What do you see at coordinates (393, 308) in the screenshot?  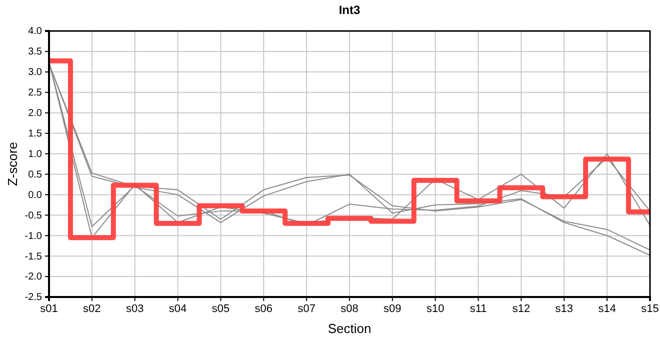 I see `x-tick-label: s09` at bounding box center [393, 308].